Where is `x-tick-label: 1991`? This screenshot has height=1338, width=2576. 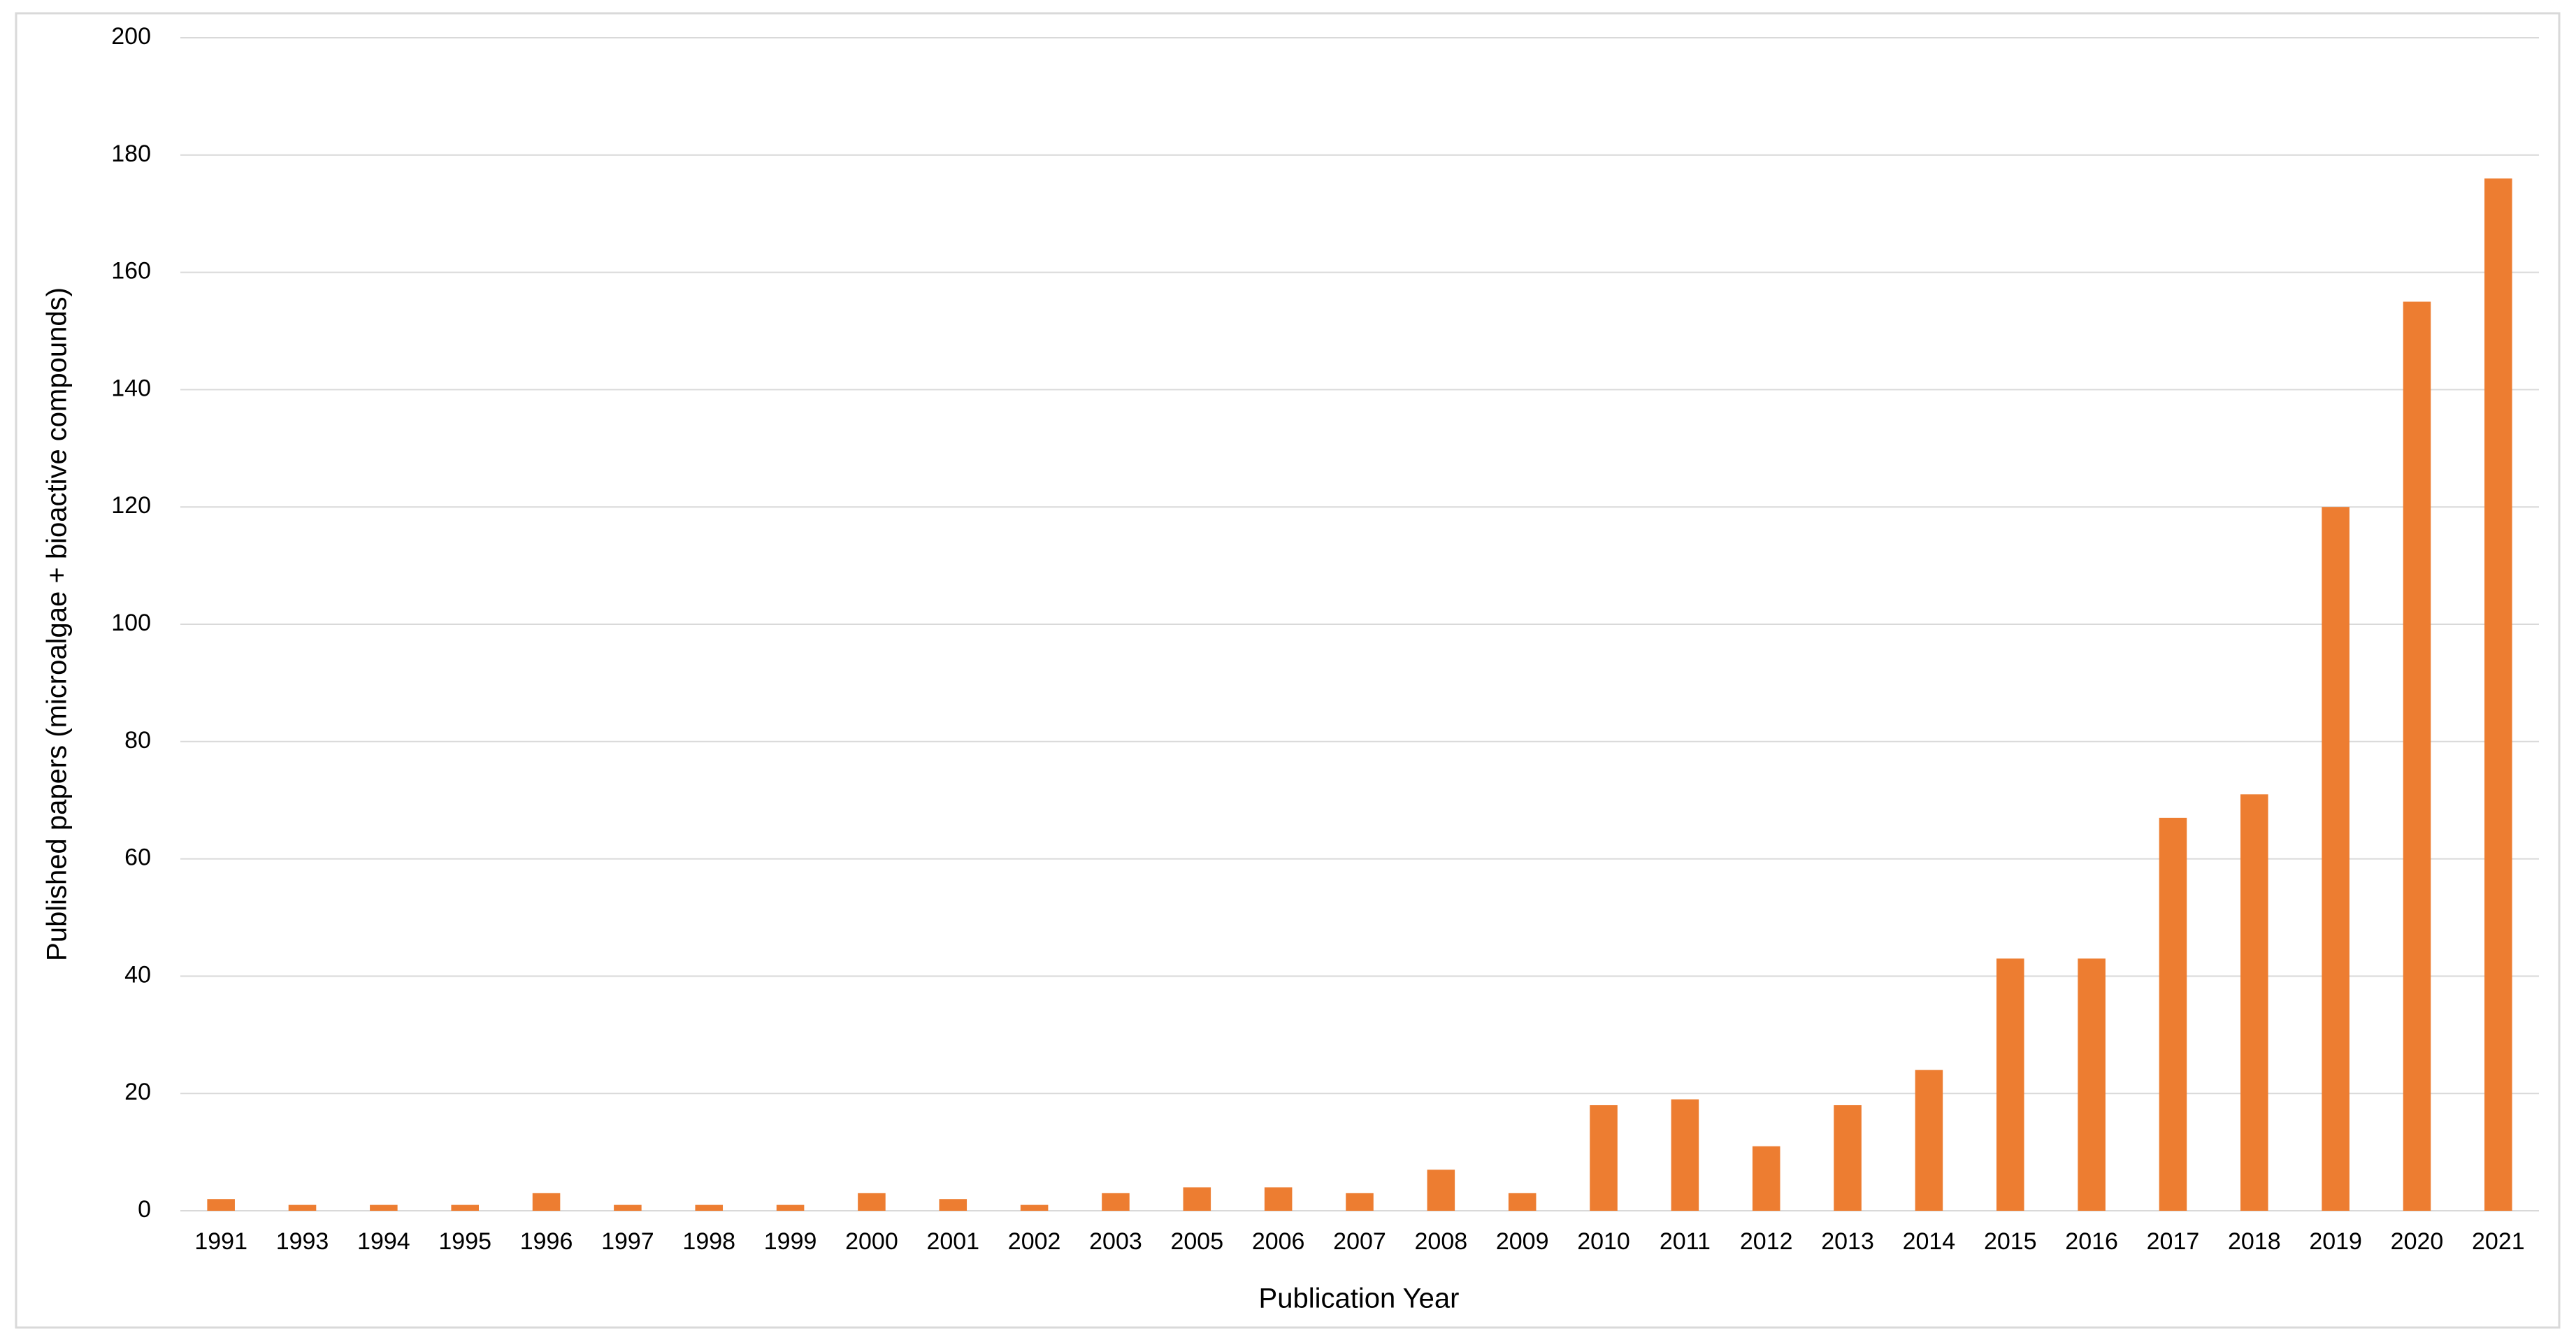 x-tick-label: 1991 is located at coordinates (220, 1241).